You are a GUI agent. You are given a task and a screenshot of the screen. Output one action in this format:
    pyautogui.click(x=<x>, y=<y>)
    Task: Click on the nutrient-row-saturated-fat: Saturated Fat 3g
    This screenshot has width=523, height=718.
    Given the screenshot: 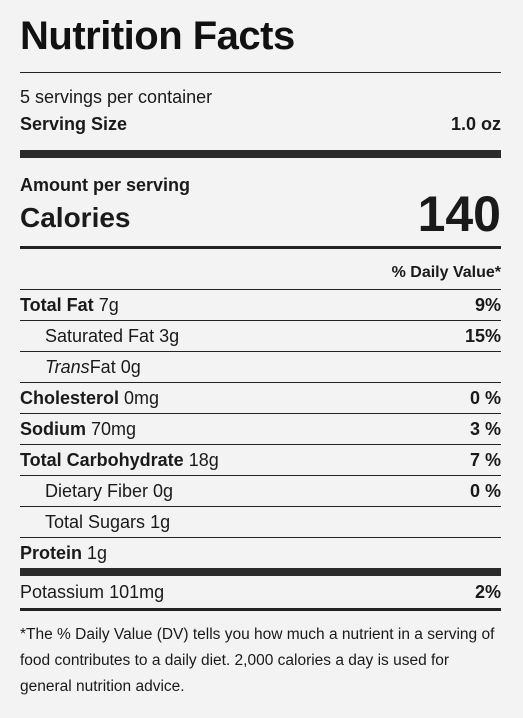 What is the action you would take?
    pyautogui.click(x=112, y=336)
    